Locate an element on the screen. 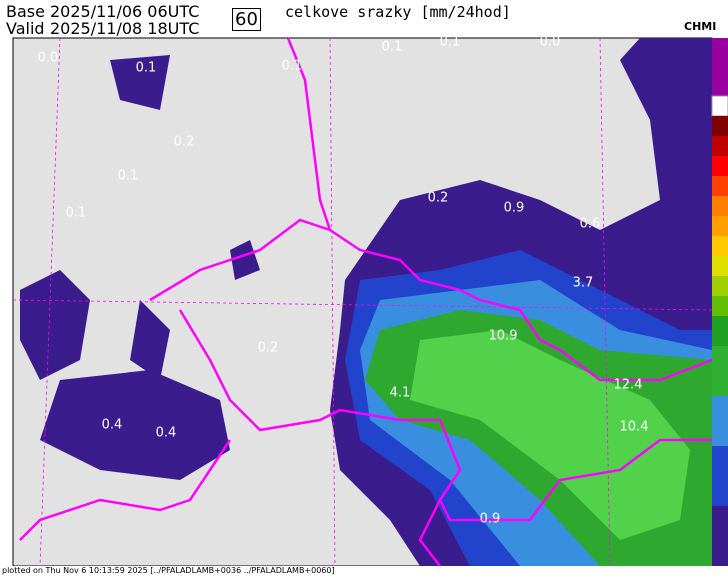 This screenshot has width=728, height=578. logo: CHMI is located at coordinates (700, 26).